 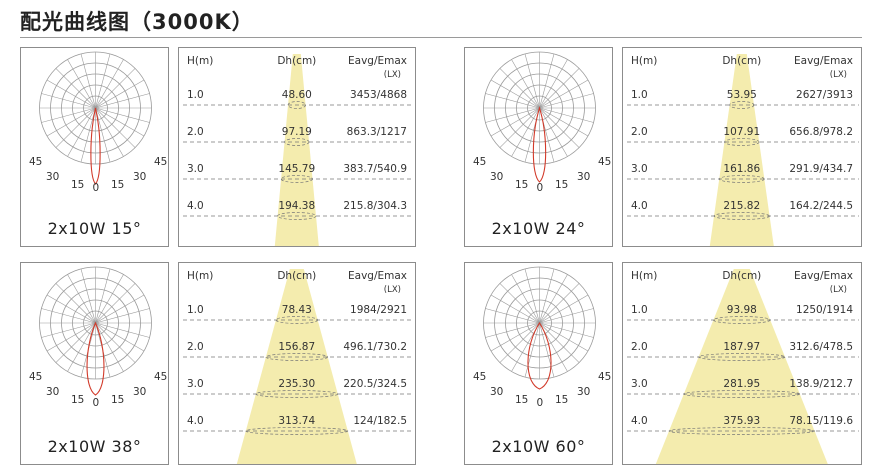 I want to click on header-unit: (LX), so click(x=838, y=290).